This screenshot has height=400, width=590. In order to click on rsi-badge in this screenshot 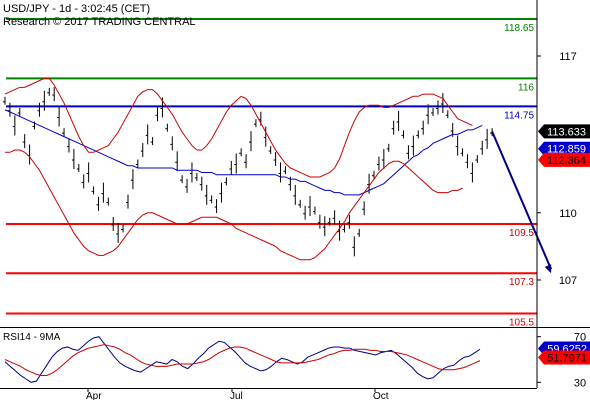, I will do `click(564, 357)`.